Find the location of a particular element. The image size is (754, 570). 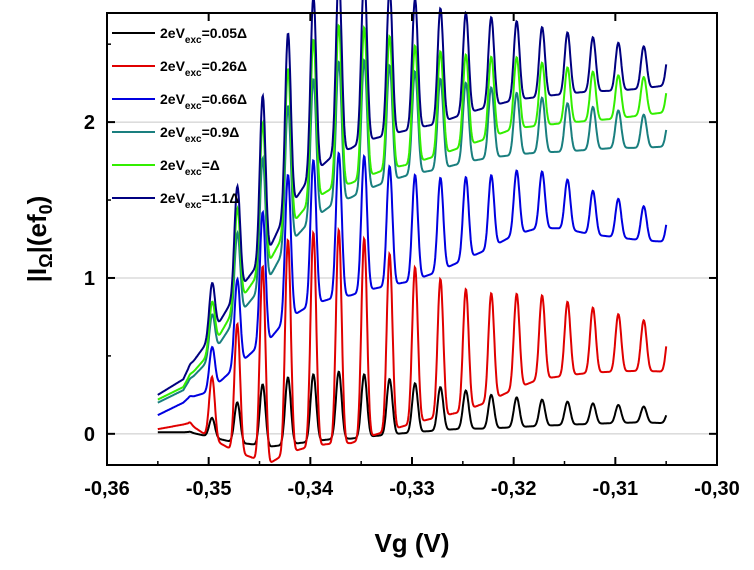

legend-label-4: 2eVexc=Δ is located at coordinates (190, 167).